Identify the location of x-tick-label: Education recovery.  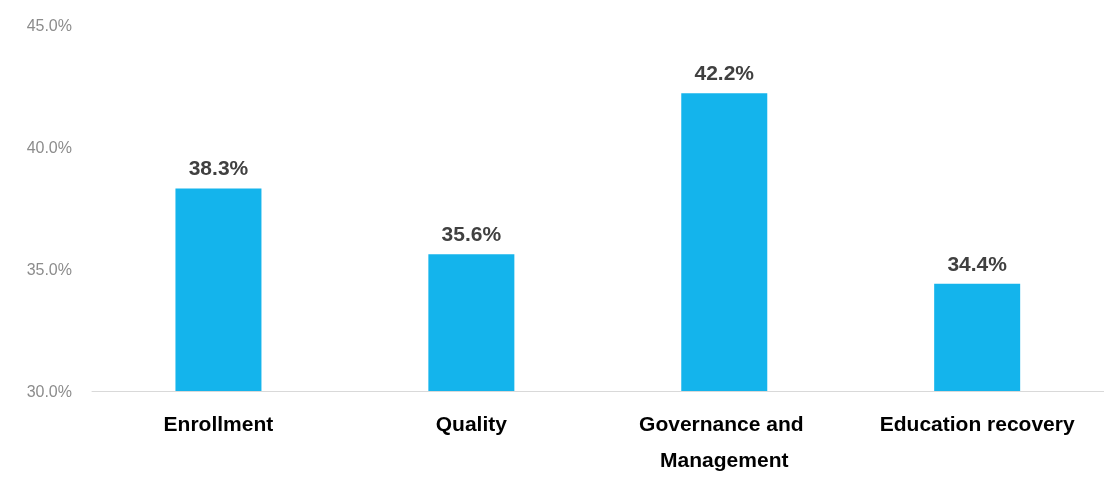
(977, 423).